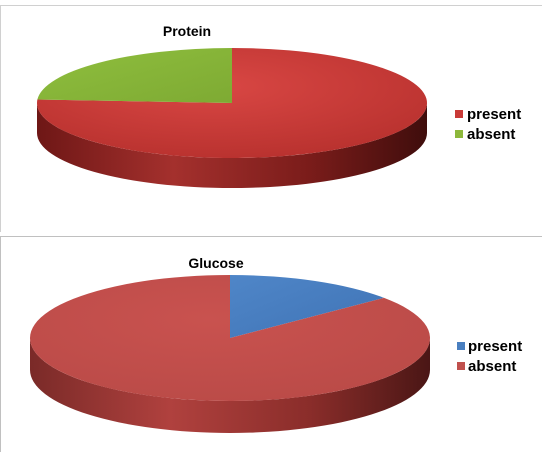  Describe the element at coordinates (215, 263) in the screenshot. I see `glucose-chart-title: Glucose` at that location.